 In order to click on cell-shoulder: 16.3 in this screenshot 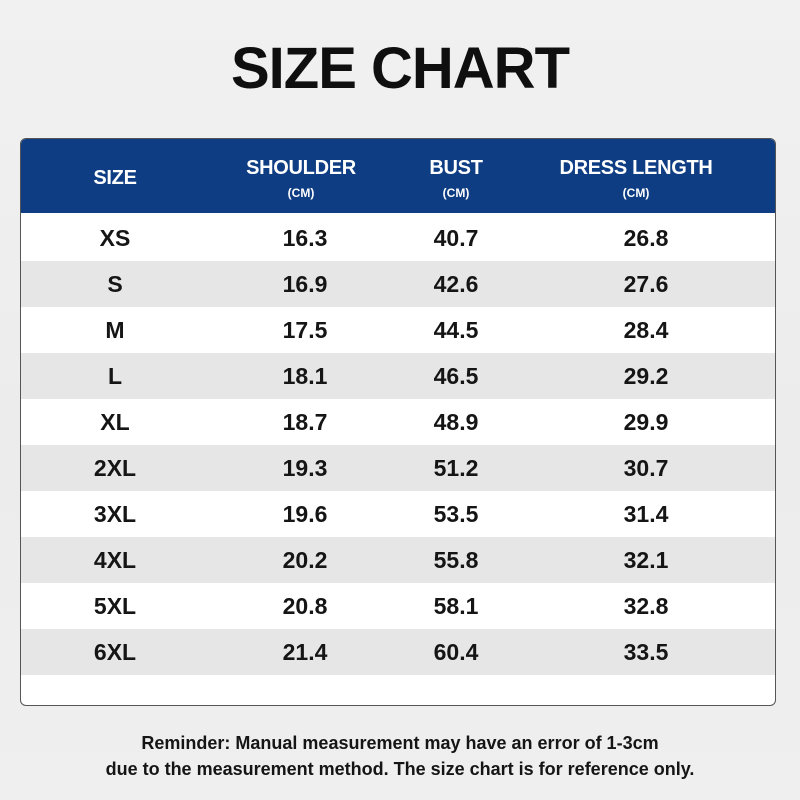, I will do `click(305, 238)`.